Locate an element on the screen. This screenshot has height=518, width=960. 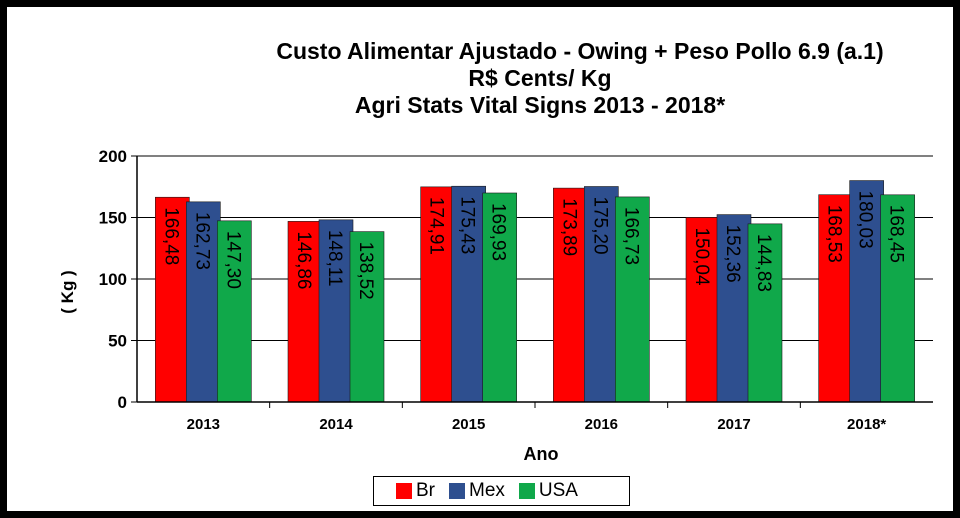
legend-item-usa: USA is located at coordinates (548, 491).